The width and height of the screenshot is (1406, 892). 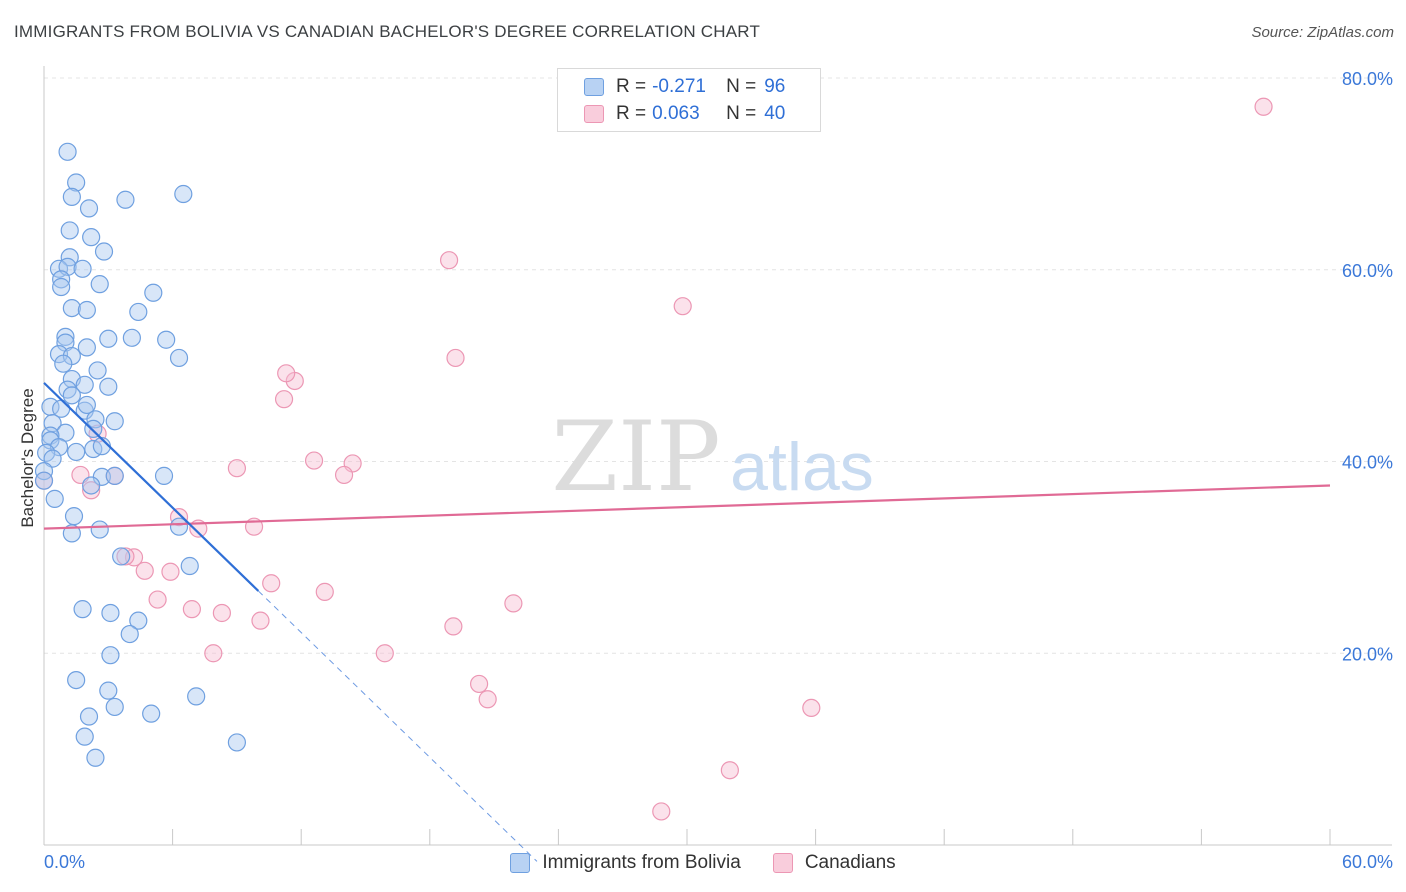 What do you see at coordinates (641, 862) in the screenshot?
I see `legend-label-bolivia: Immigrants from Bolivia` at bounding box center [641, 862].